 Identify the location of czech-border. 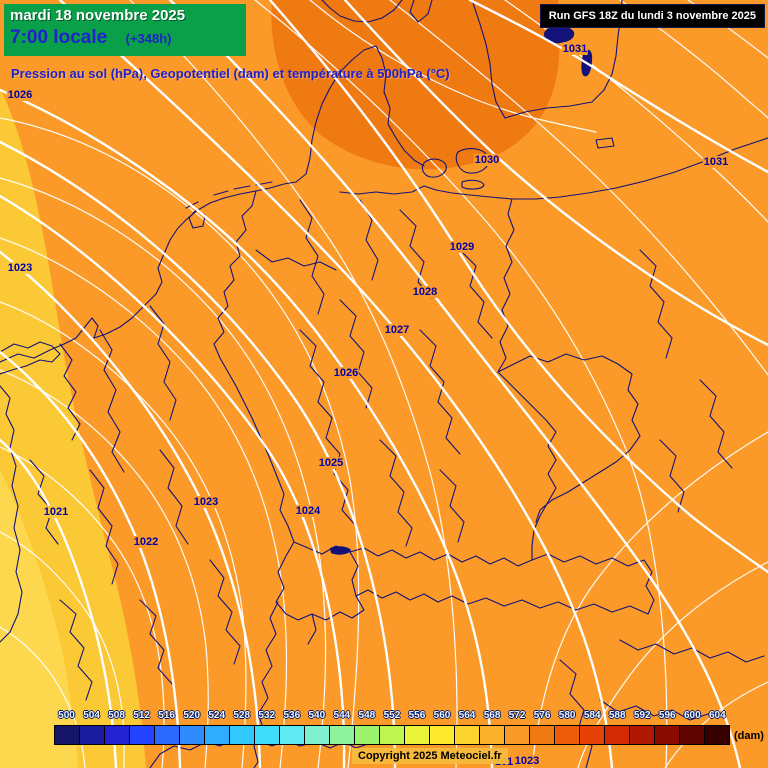
(569, 438).